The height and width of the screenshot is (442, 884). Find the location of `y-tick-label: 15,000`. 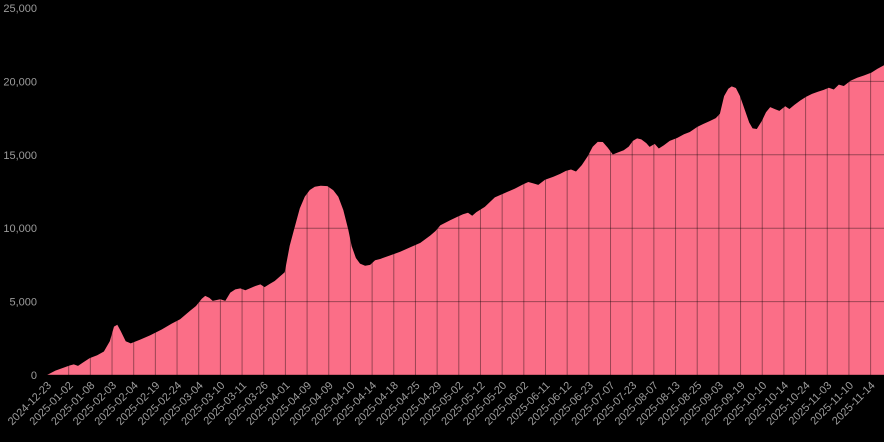

y-tick-label: 15,000 is located at coordinates (20, 156).